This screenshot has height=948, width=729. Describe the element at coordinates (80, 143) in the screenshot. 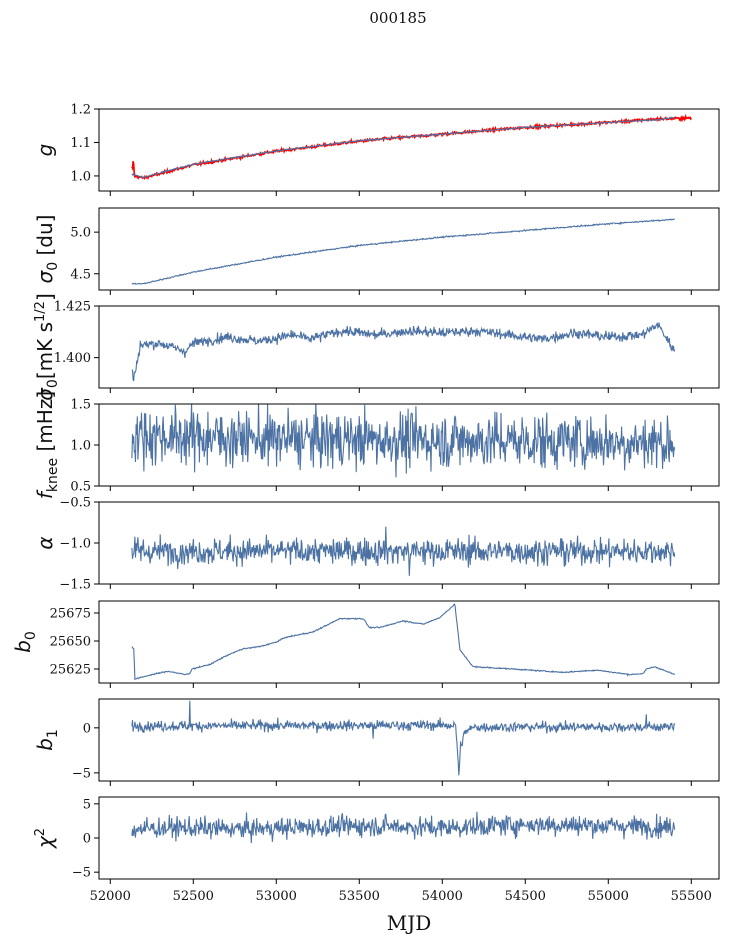

I see `y-tick-label: 1.1` at that location.